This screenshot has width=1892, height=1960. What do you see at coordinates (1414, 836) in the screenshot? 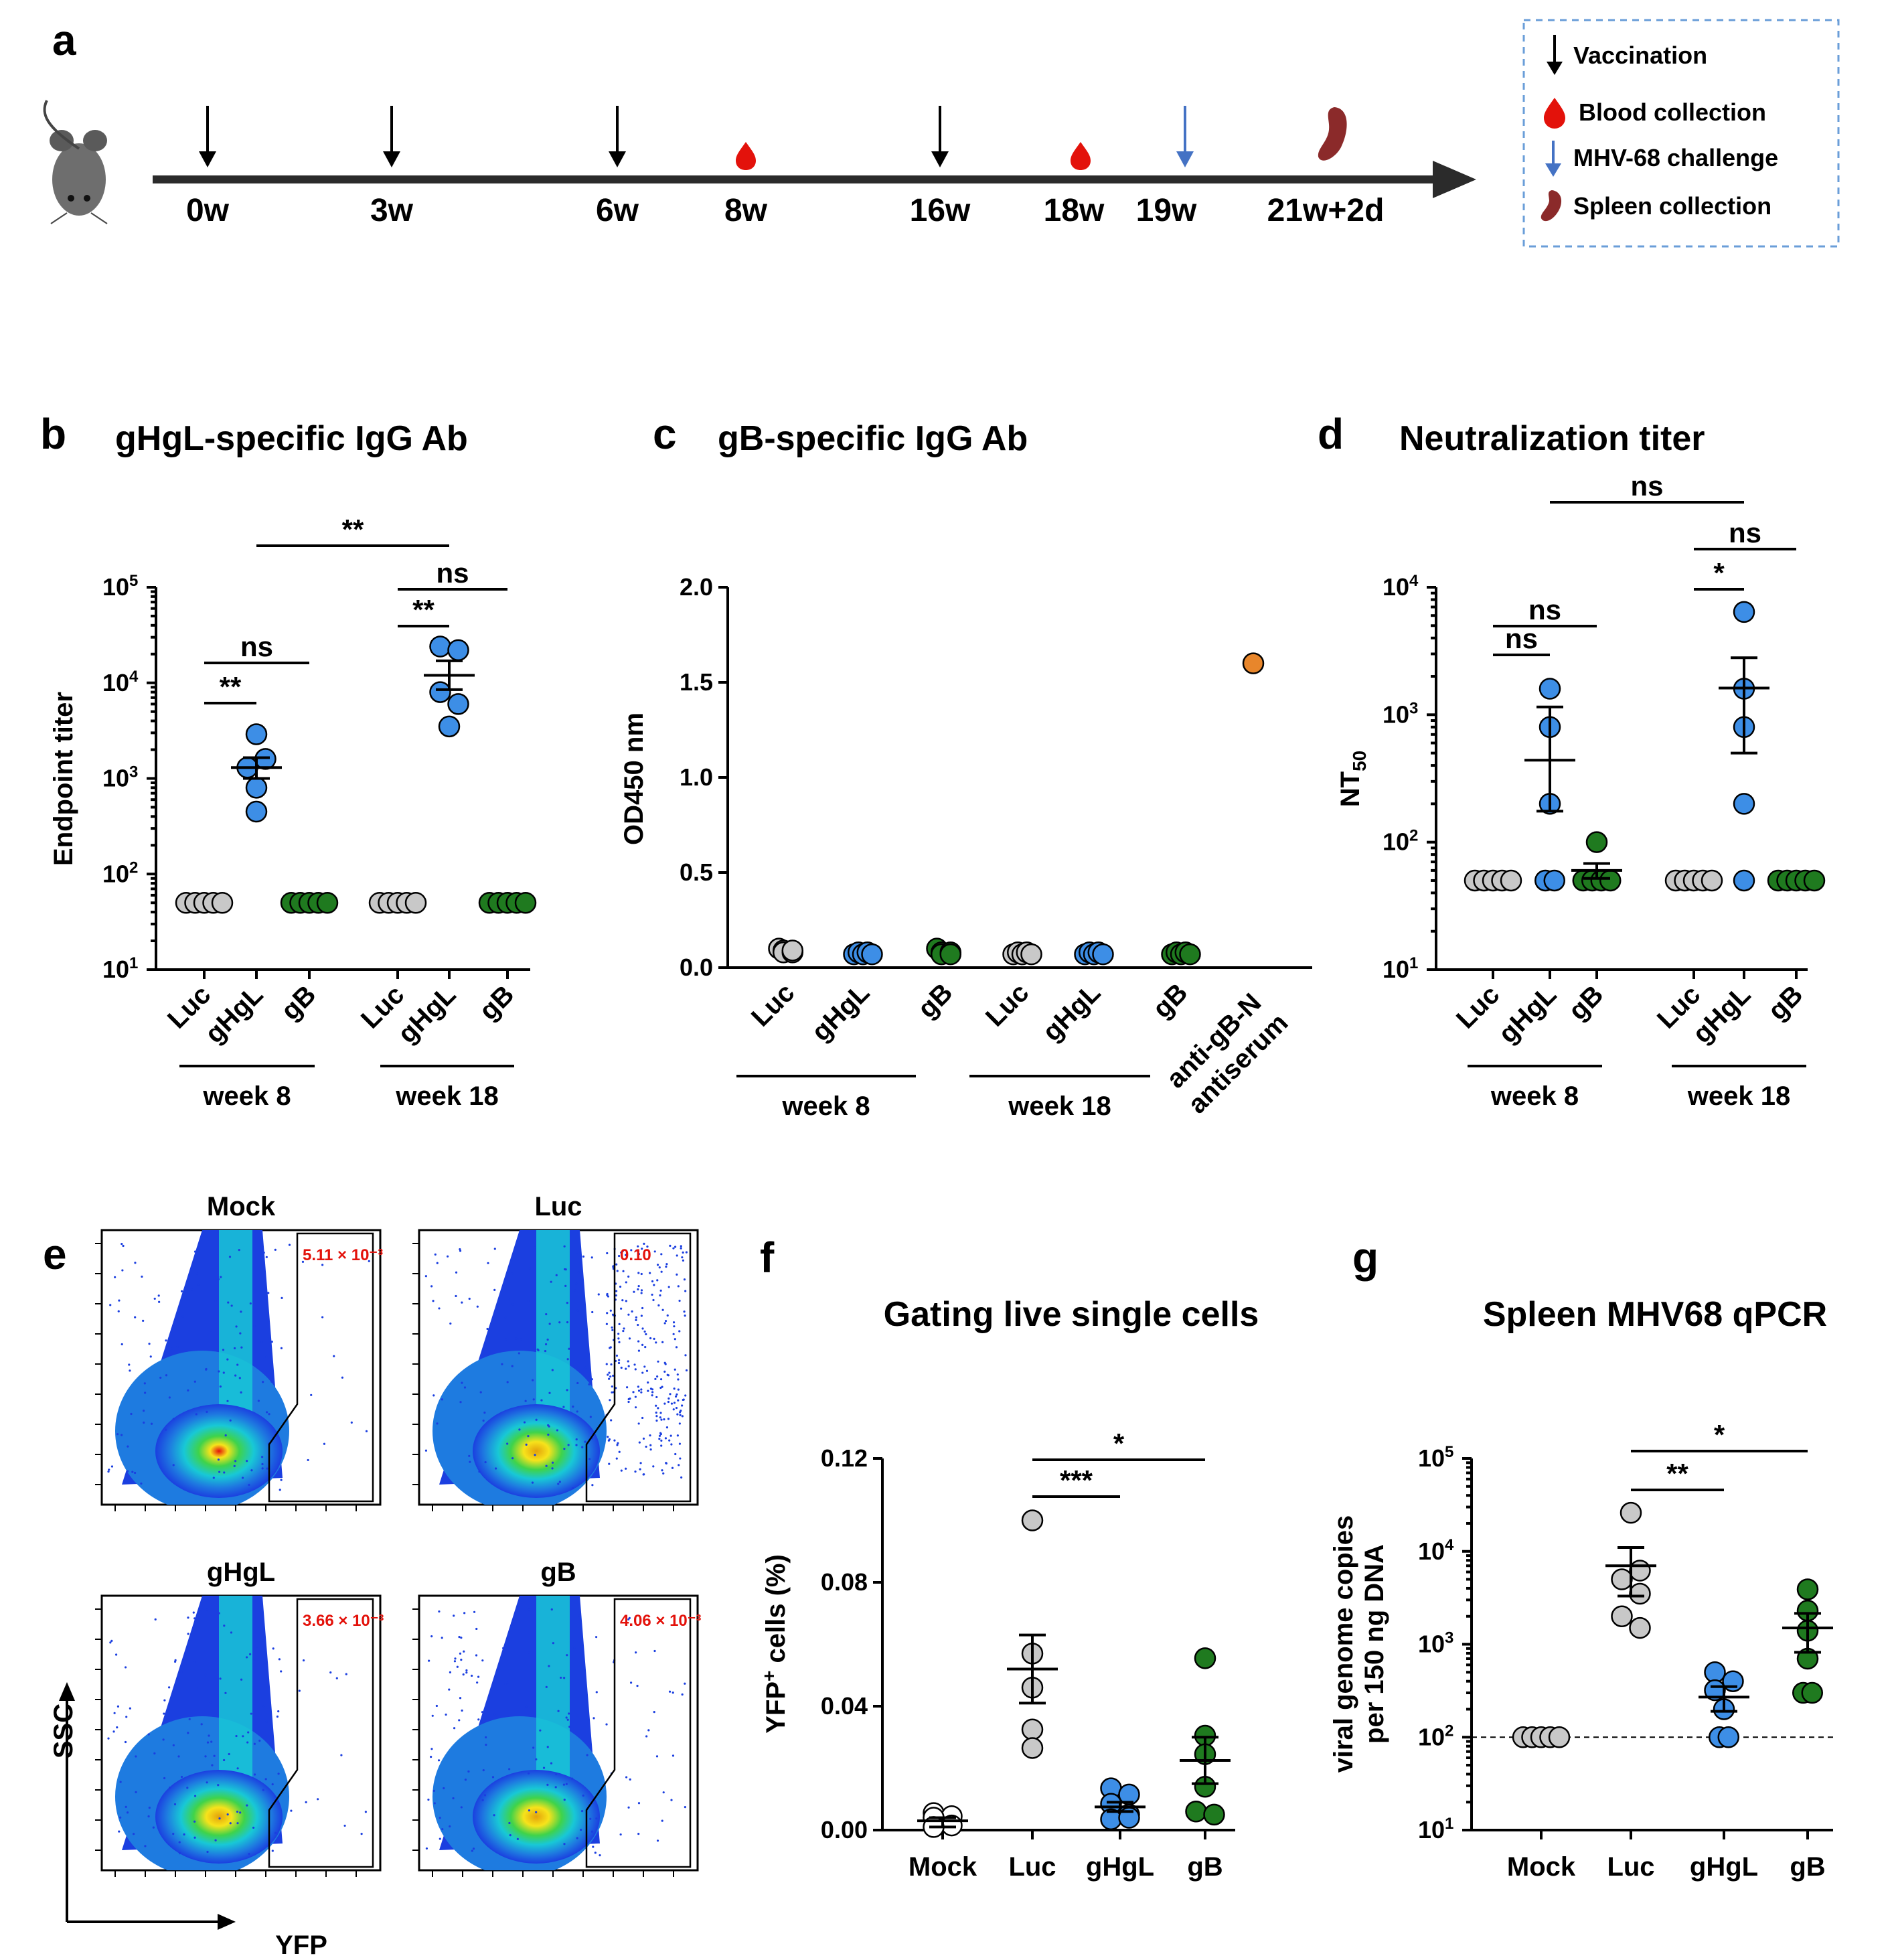
I see `y-tick-exponent: 2` at bounding box center [1414, 836].